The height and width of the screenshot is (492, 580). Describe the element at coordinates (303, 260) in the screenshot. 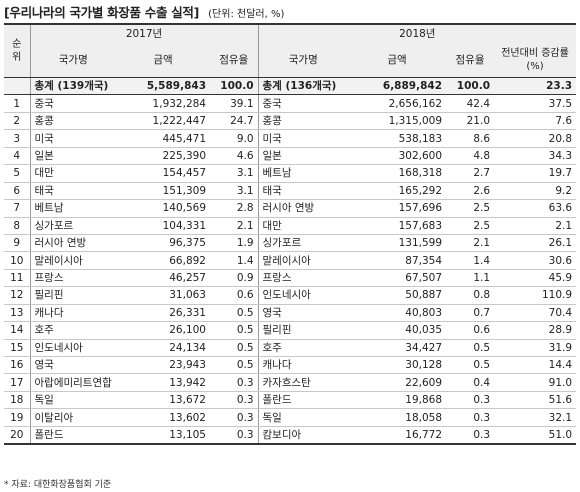

I see `country-2018-cell: 말레이시아` at that location.